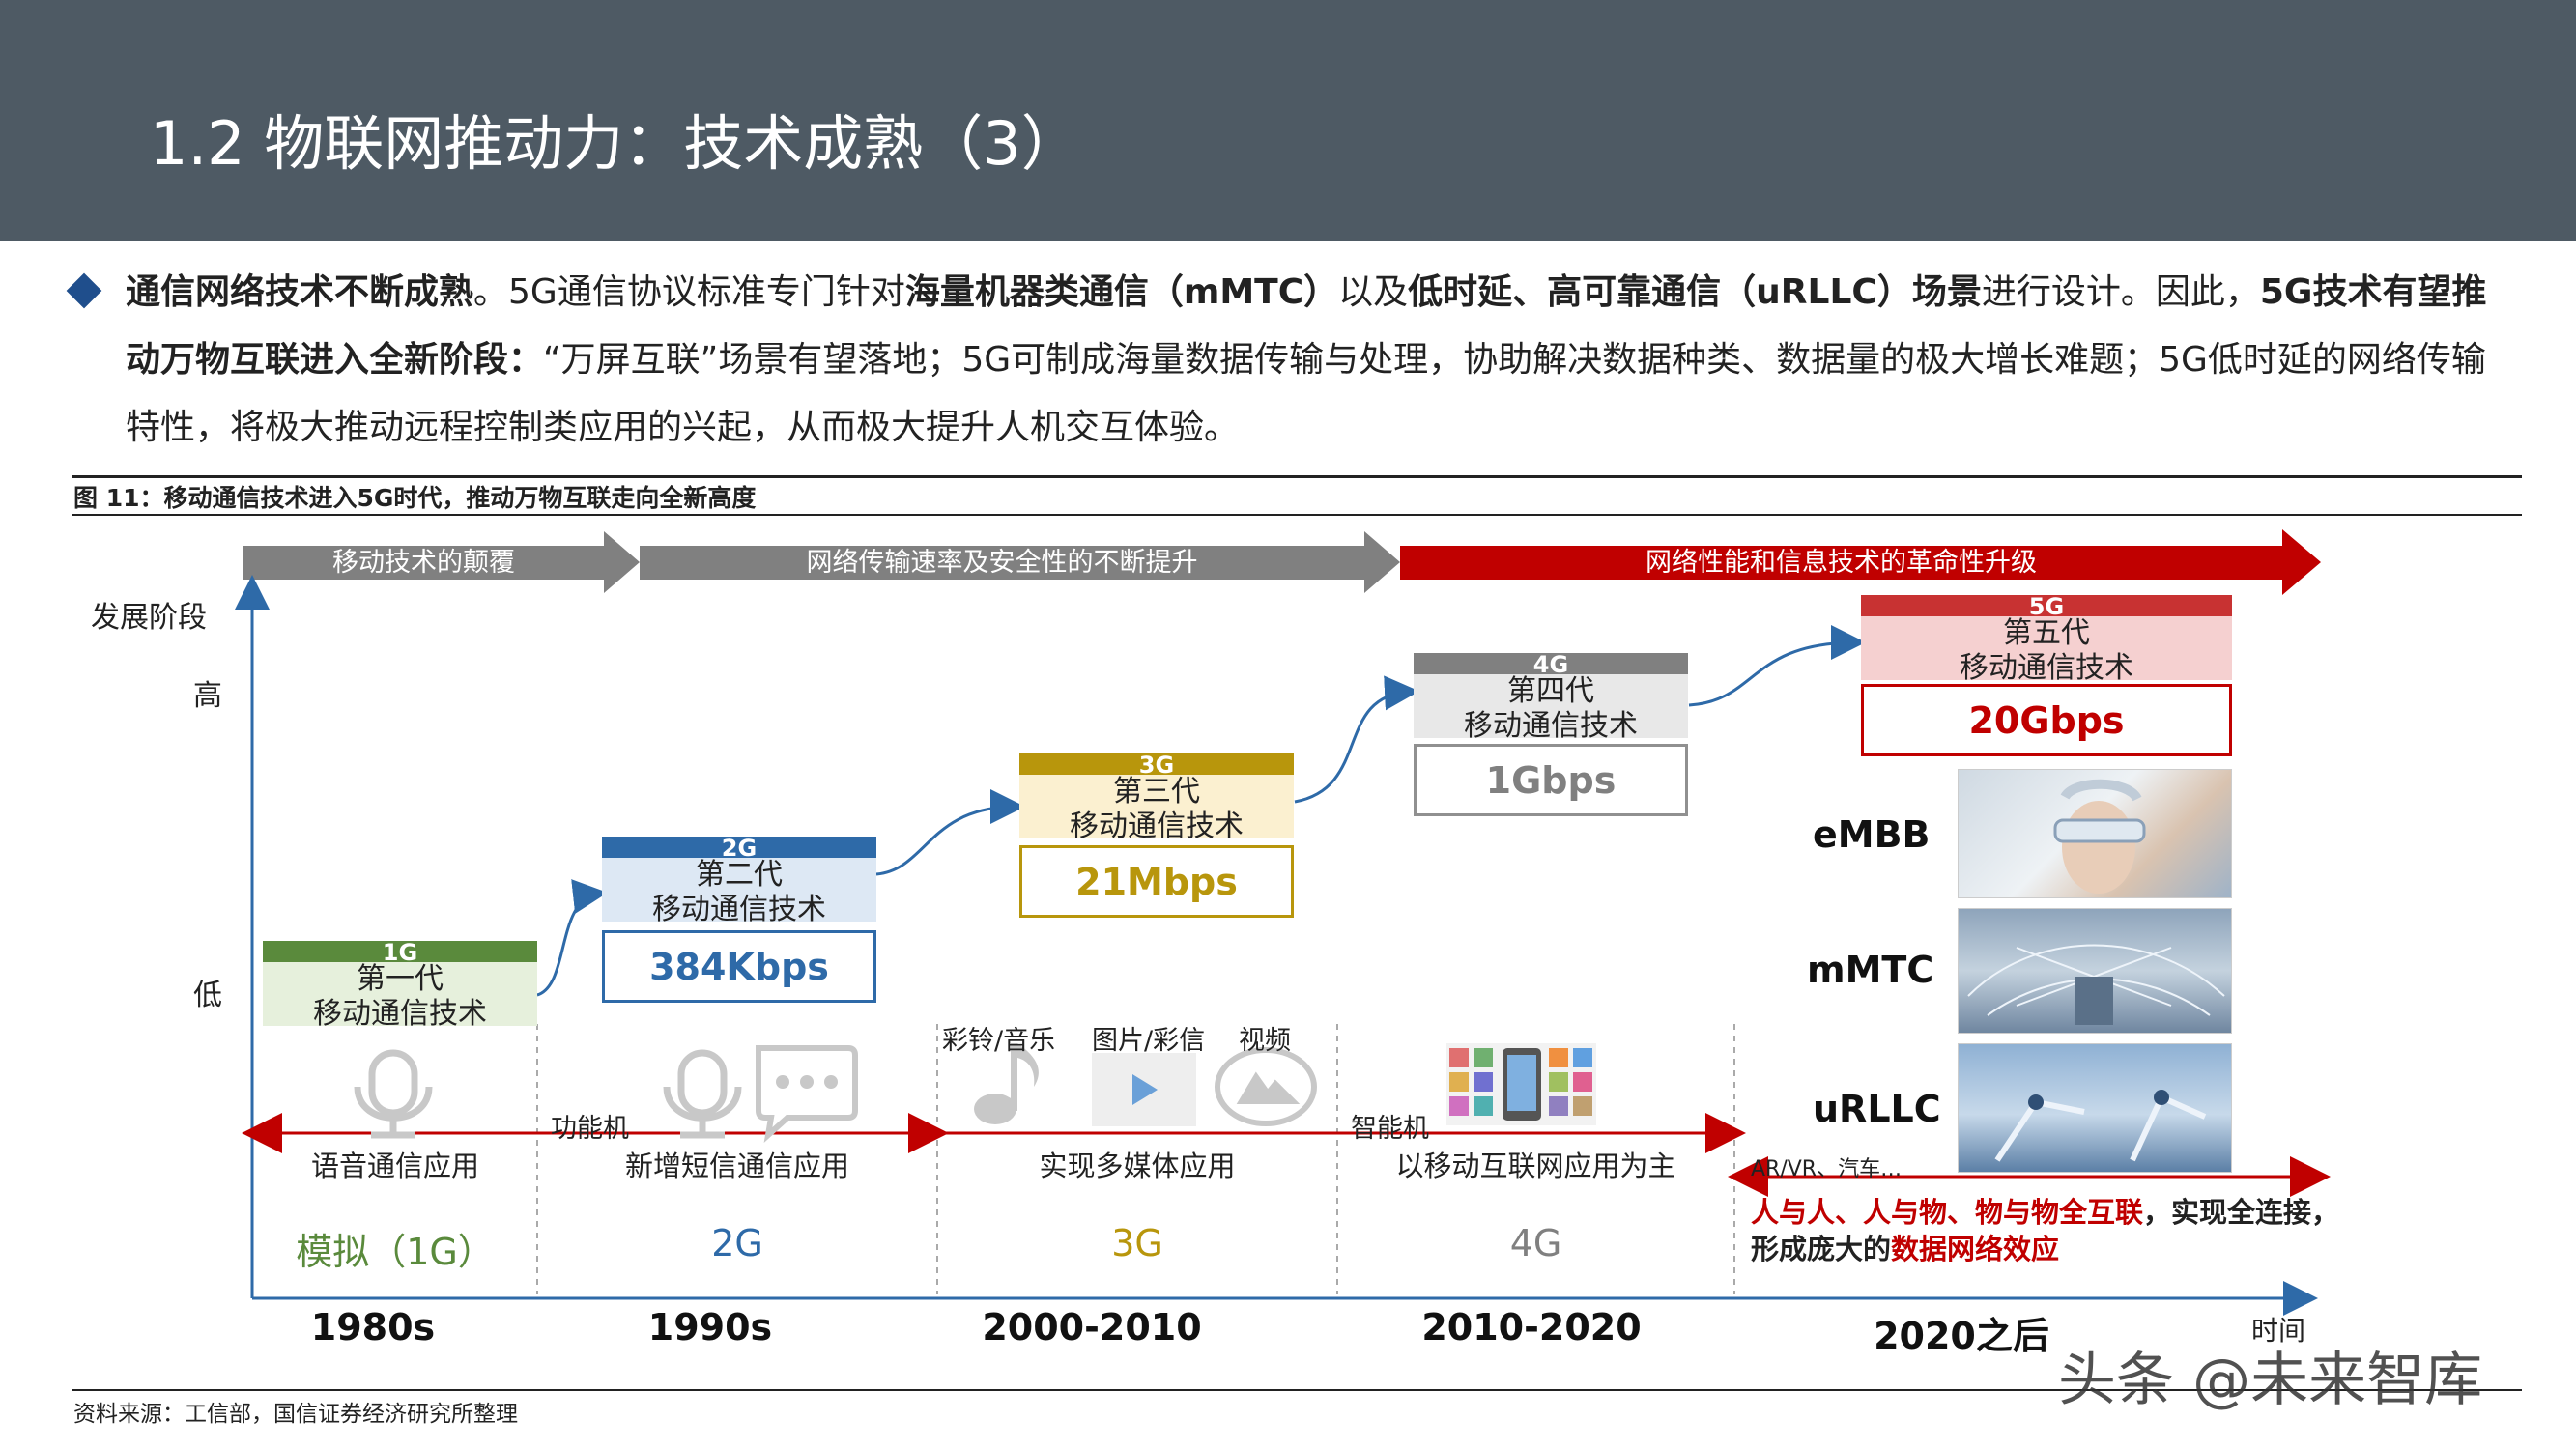 This screenshot has height=1449, width=2576. Describe the element at coordinates (1357, 739) in the screenshot. I see `connector-3g-4g` at that location.